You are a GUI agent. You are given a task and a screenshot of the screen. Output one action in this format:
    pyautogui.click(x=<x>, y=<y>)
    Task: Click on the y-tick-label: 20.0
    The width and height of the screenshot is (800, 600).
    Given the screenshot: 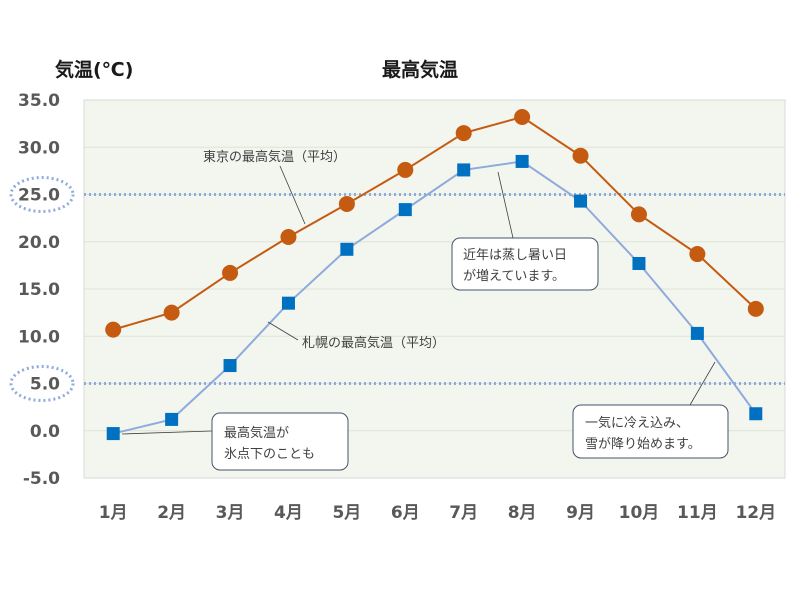 What is the action you would take?
    pyautogui.click(x=39, y=243)
    